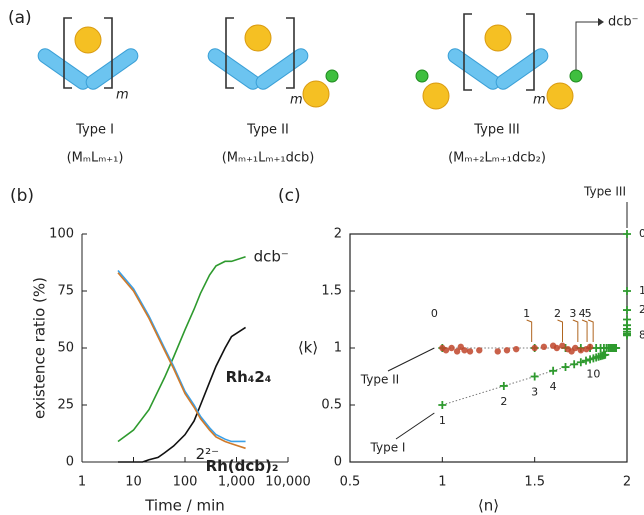  I want to click on point-label: 10, so click(593, 373).